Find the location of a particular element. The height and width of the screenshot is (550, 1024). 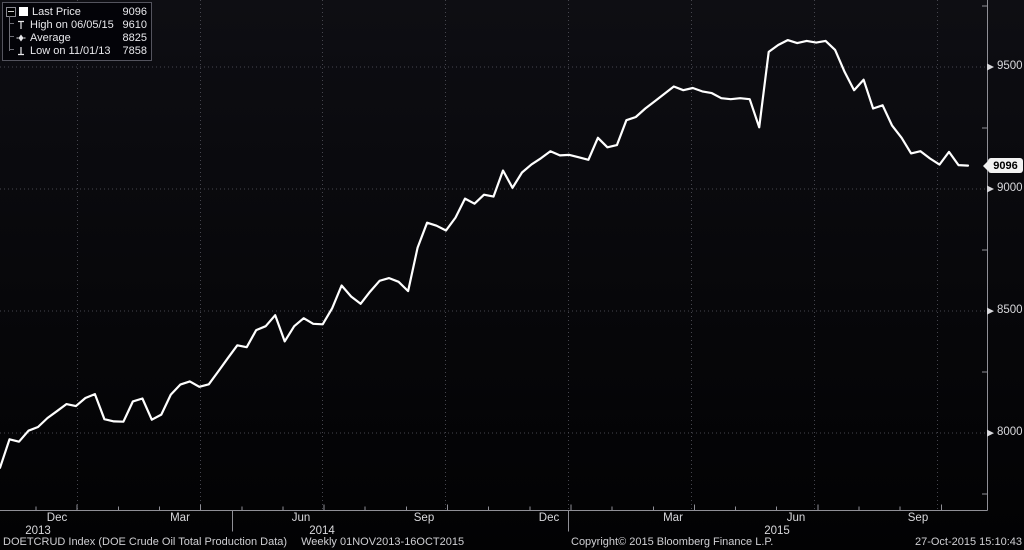

legend-tree-line is located at coordinates (9, 33).